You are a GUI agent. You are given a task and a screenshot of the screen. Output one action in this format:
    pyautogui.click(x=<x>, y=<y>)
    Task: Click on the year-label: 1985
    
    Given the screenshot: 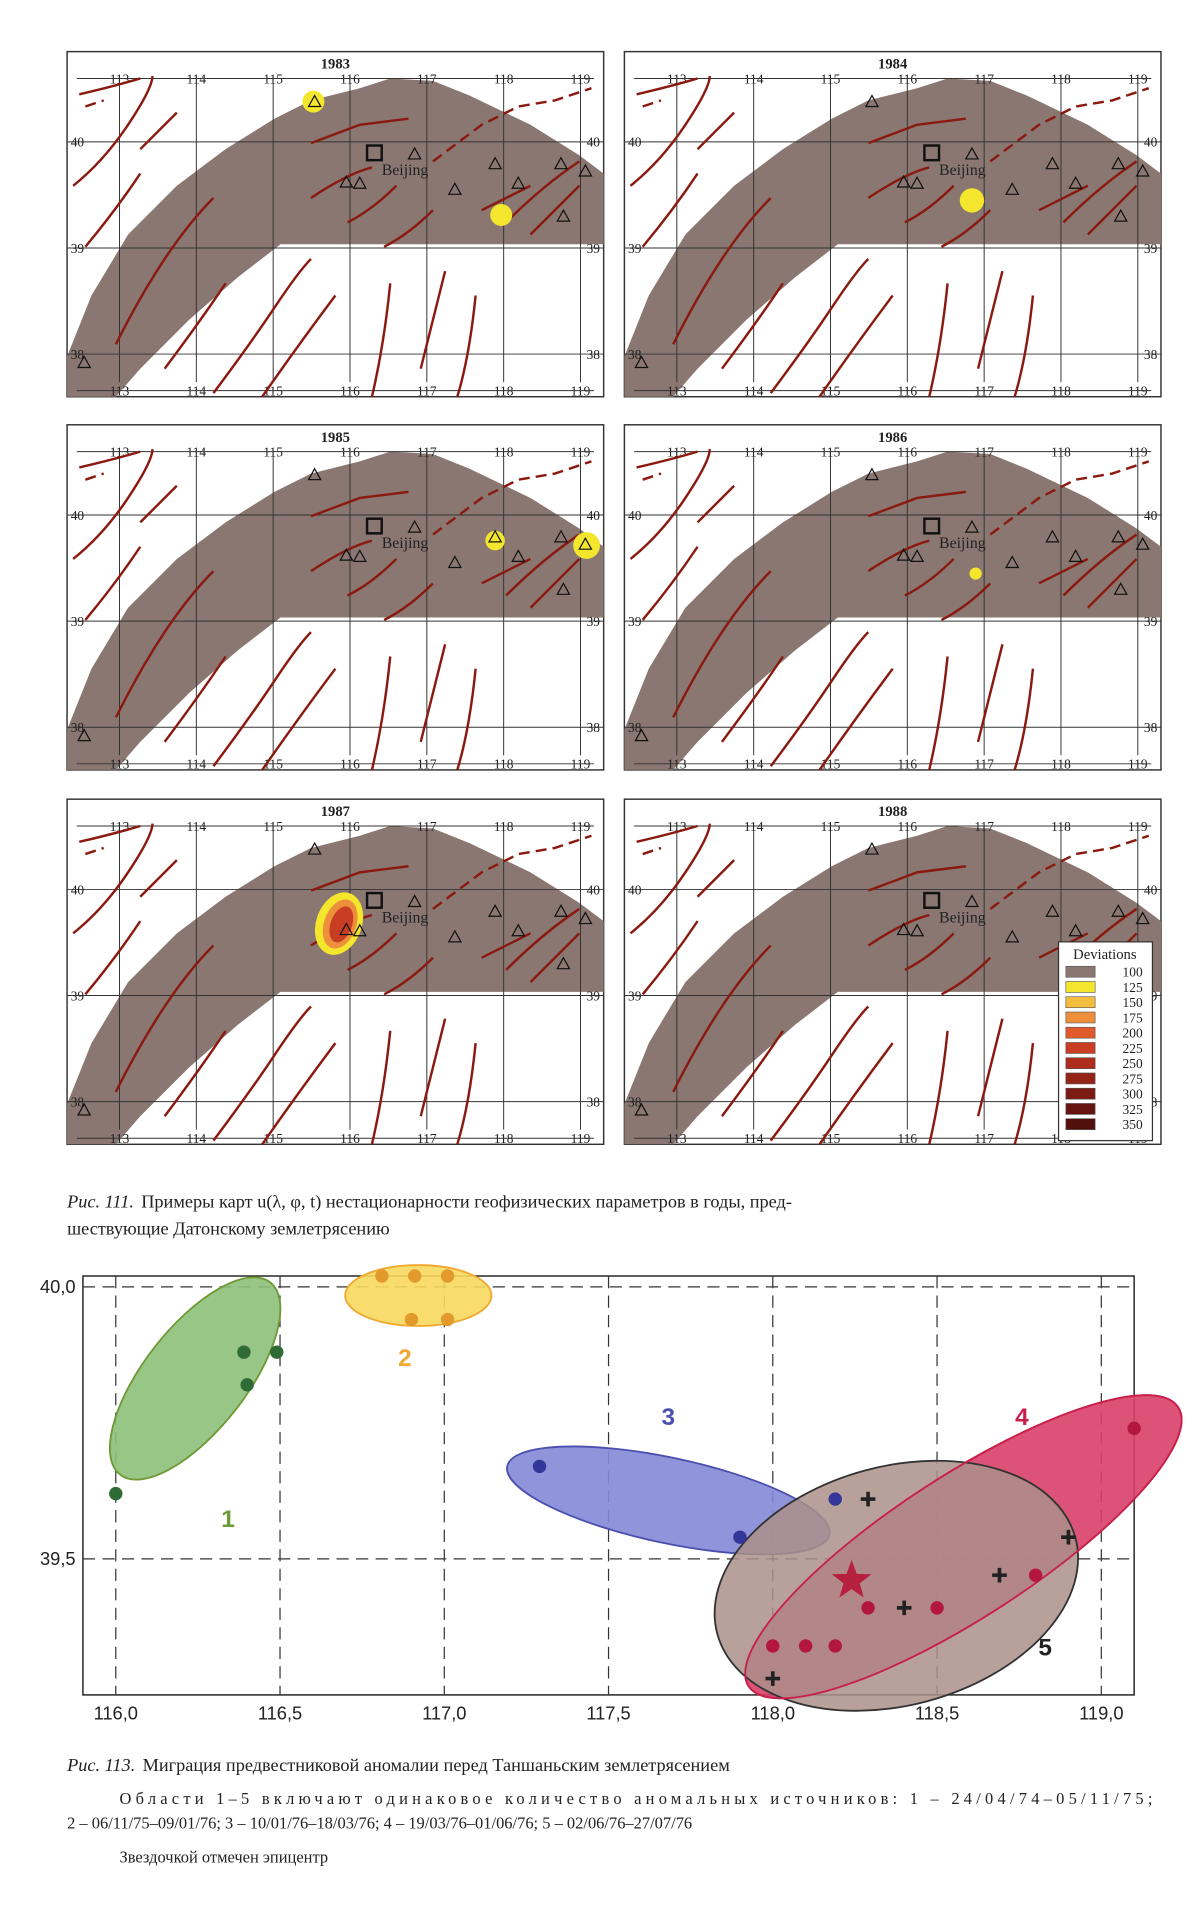 What is the action you would take?
    pyautogui.click(x=335, y=438)
    